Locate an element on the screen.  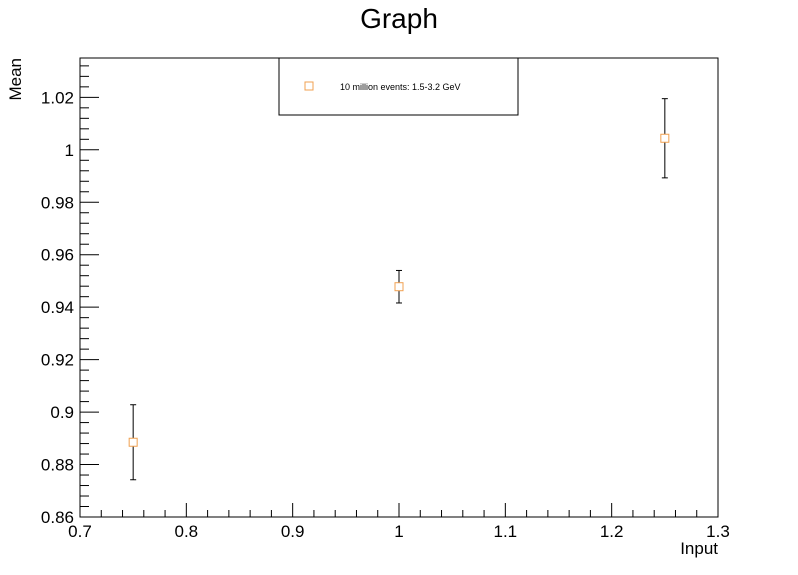
y-tick-label: 0.9 is located at coordinates (62, 412).